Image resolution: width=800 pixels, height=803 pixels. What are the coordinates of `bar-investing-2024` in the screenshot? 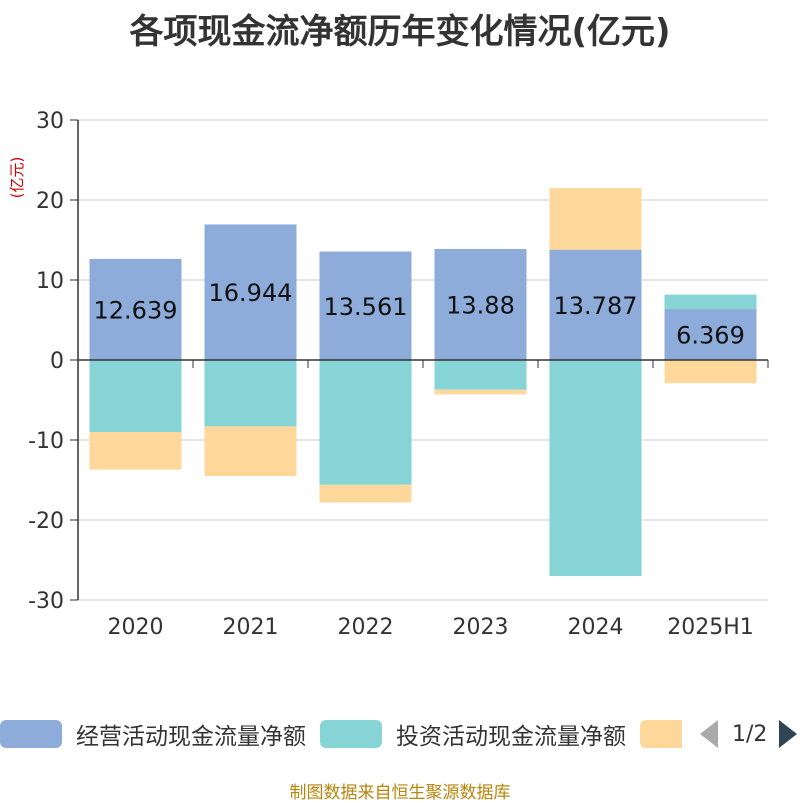 It's located at (595, 468).